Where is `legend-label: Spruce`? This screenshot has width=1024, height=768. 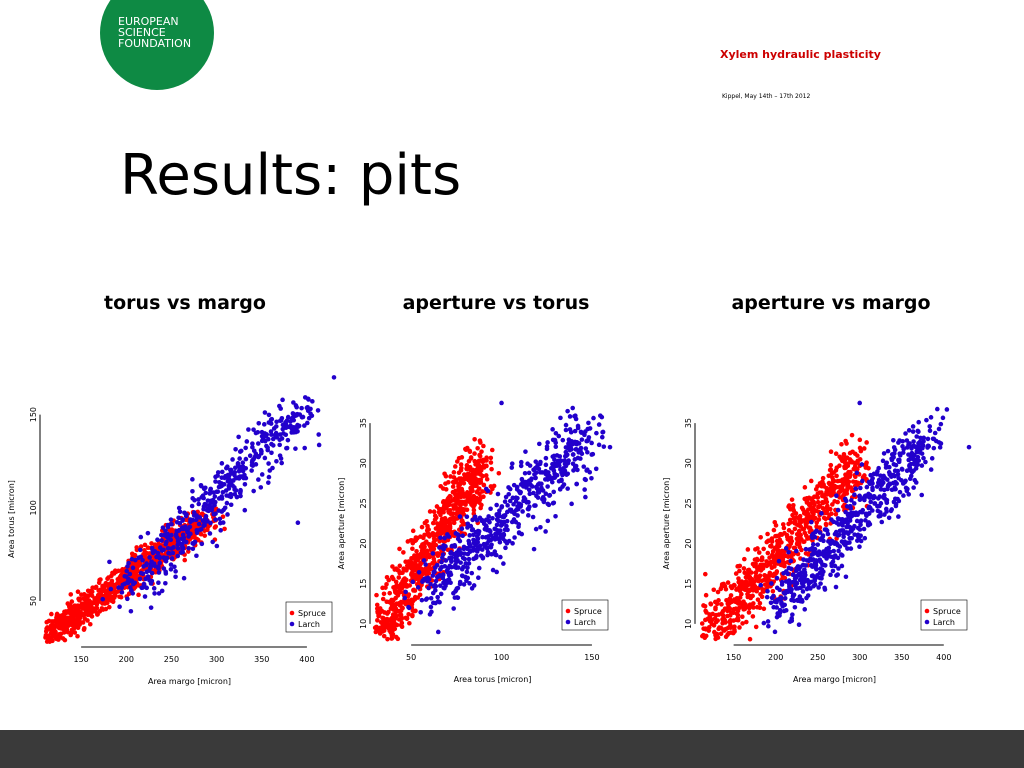 legend-label: Spruce is located at coordinates (588, 611).